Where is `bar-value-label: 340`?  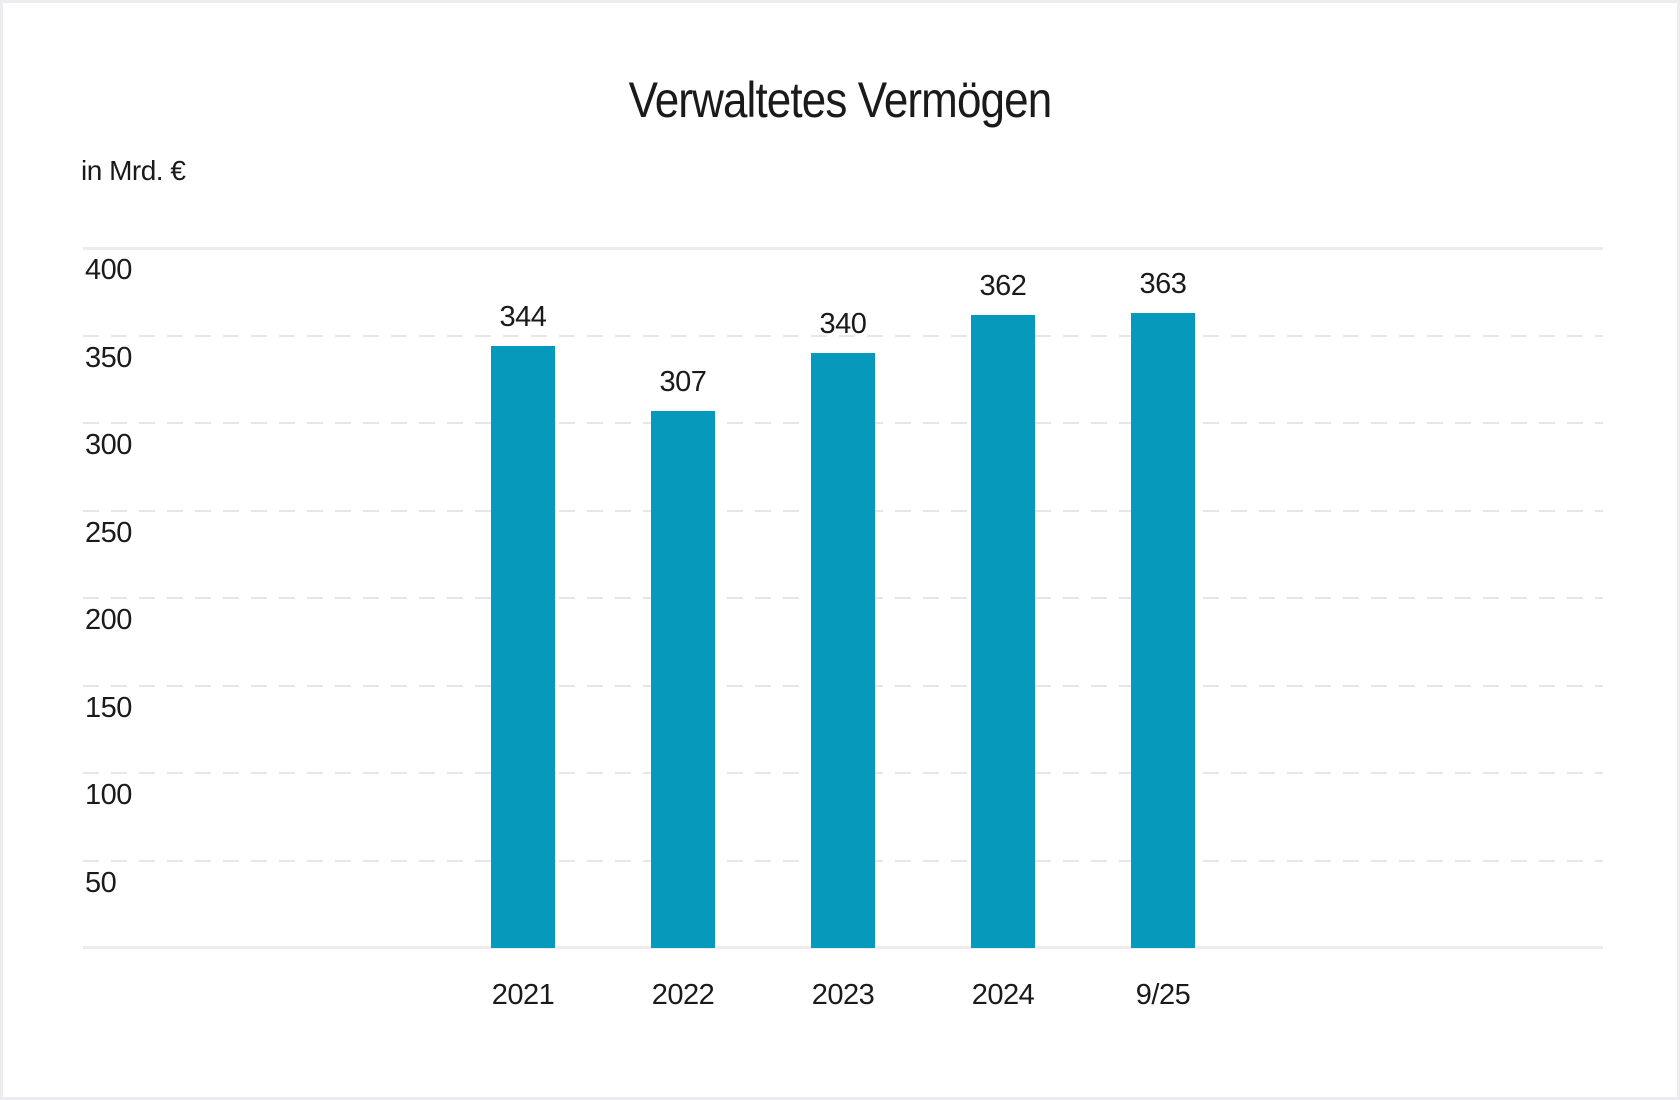 bar-value-label: 340 is located at coordinates (843, 324).